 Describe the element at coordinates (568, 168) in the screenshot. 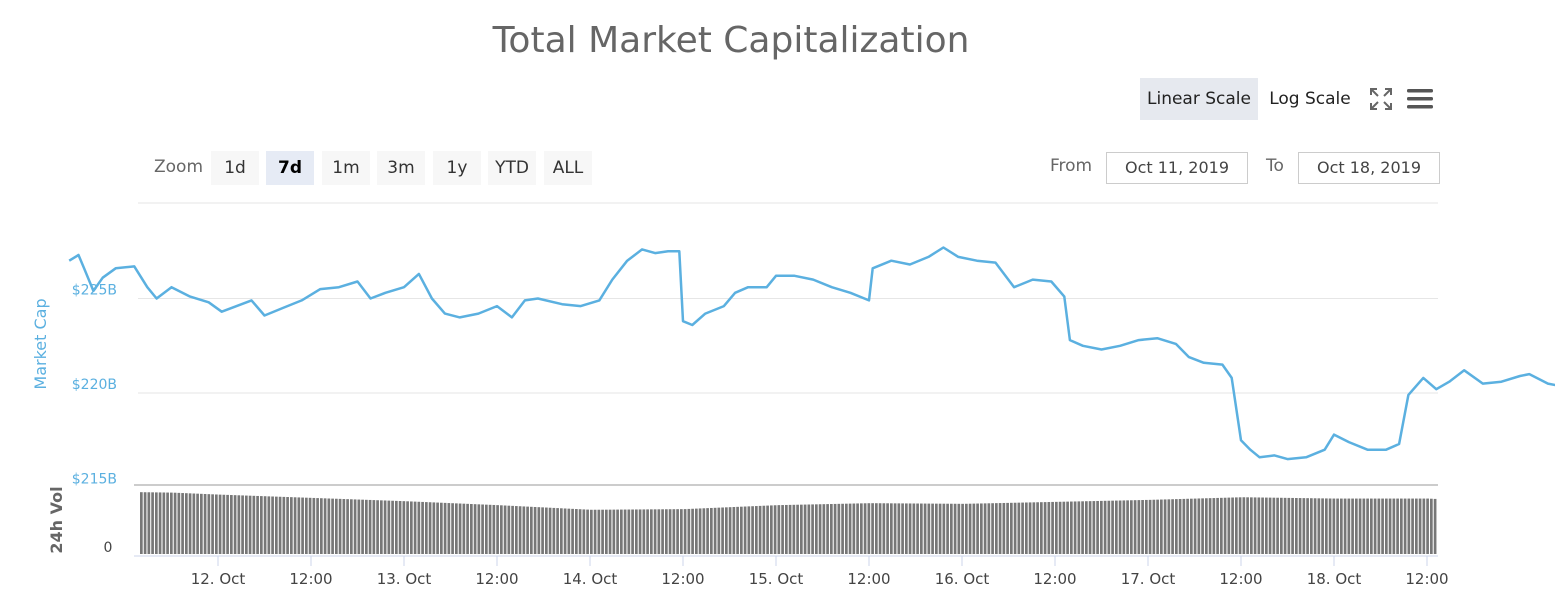

I see `zoom-all-button: ALL` at that location.